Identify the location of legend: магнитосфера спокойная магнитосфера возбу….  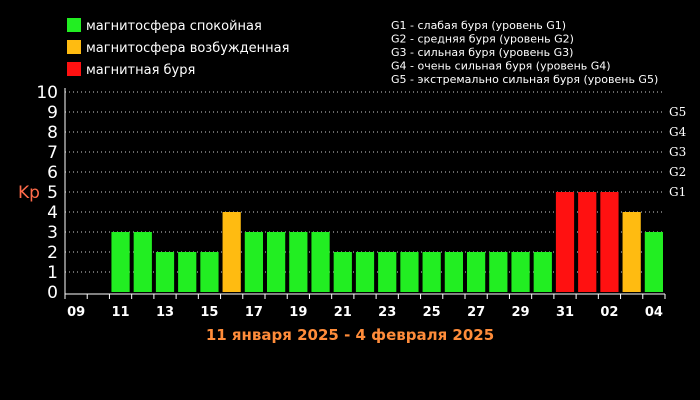
(178, 48).